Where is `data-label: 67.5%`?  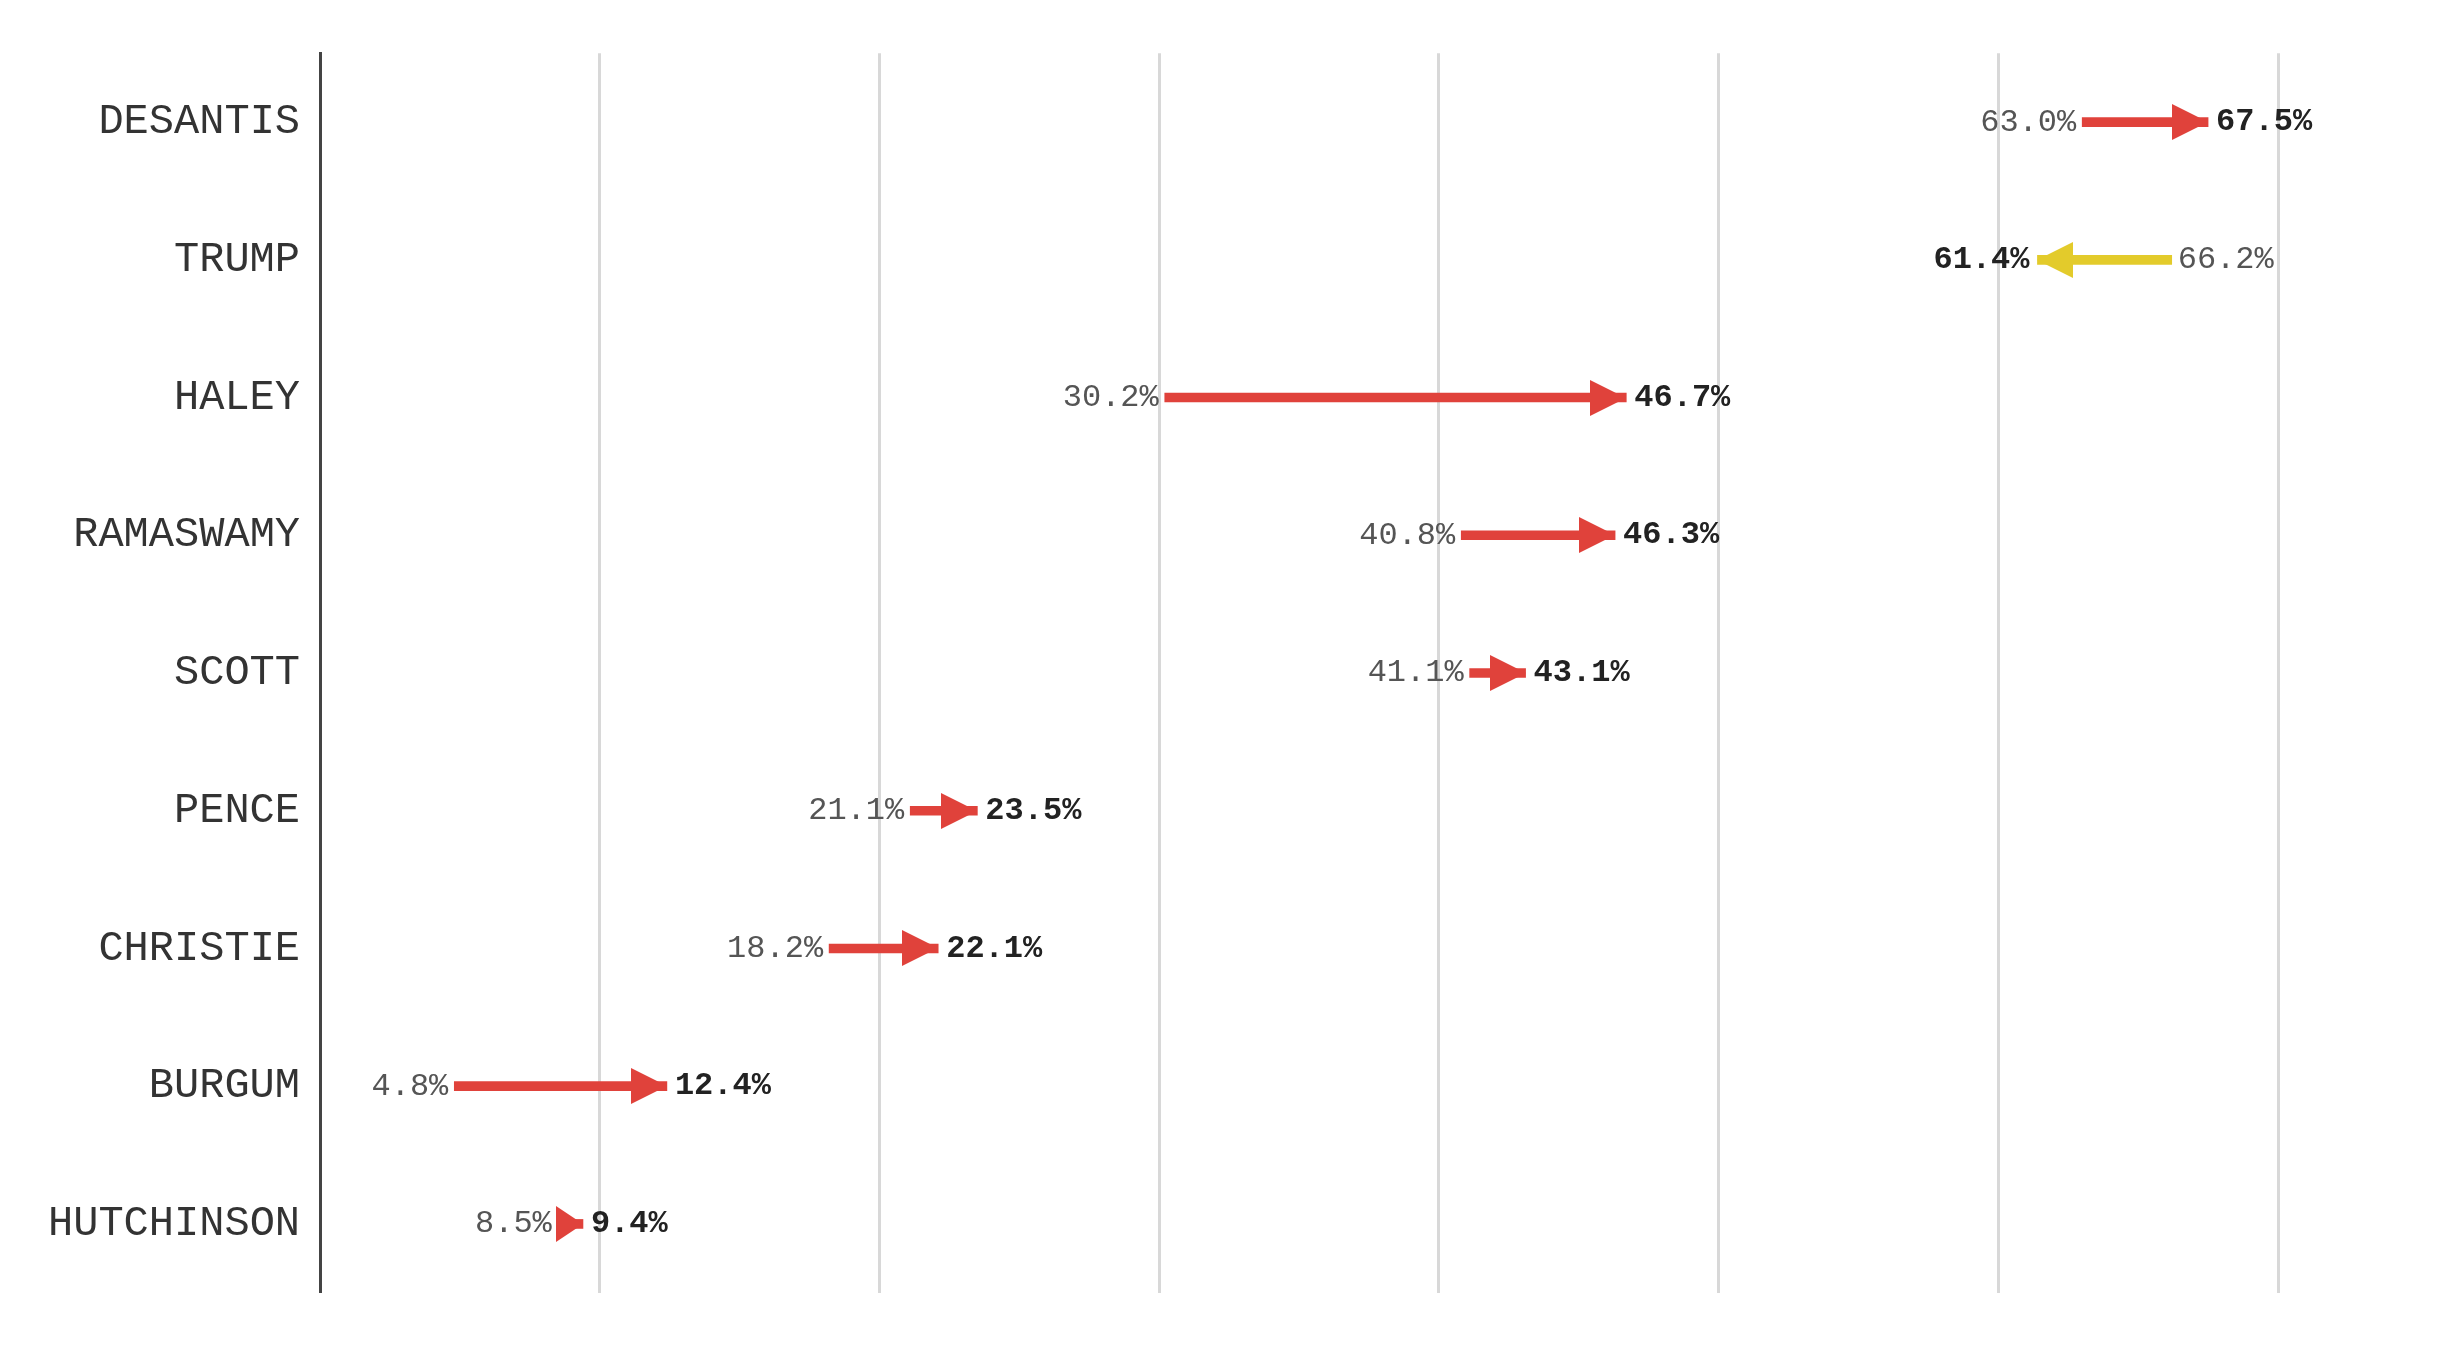 data-label: 67.5% is located at coordinates (2264, 122).